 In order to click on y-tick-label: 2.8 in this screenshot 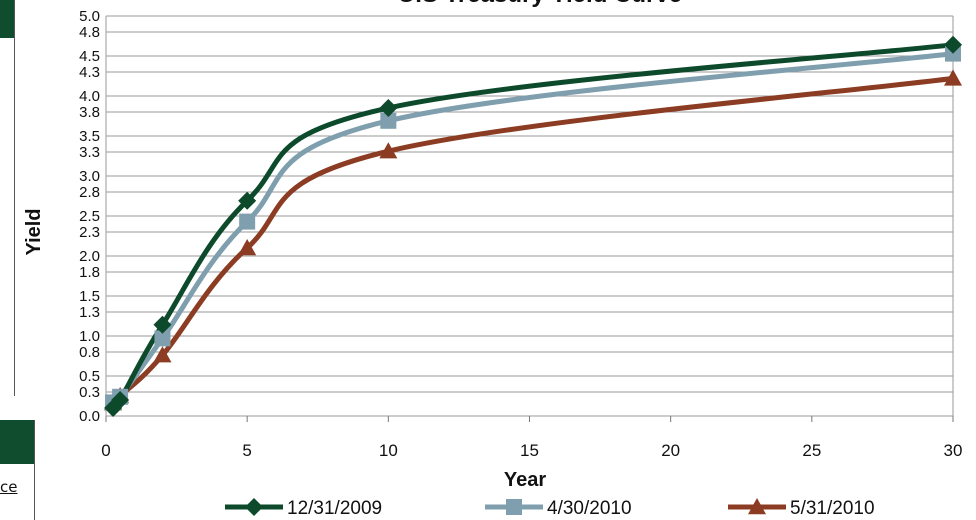, I will do `click(89, 192)`.